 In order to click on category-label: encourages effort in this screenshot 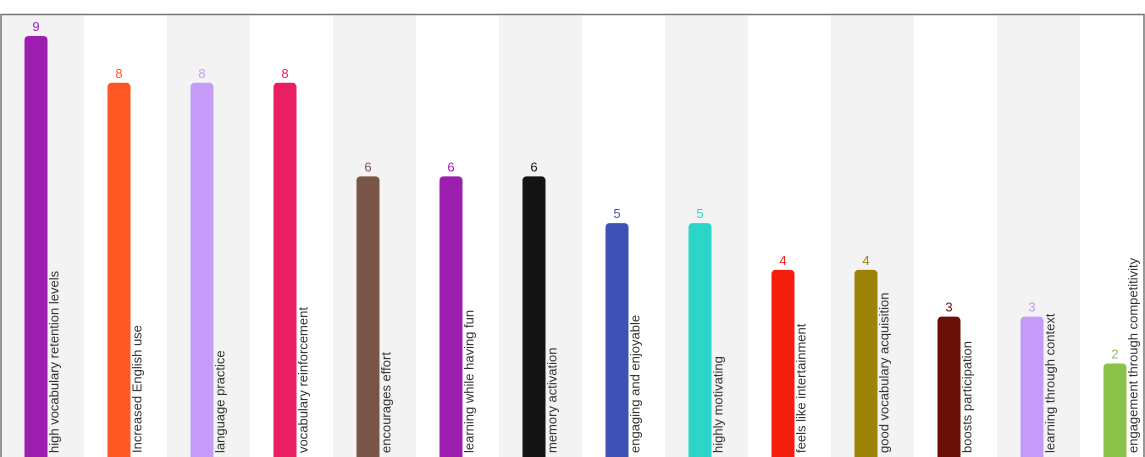, I will do `click(386, 402)`.